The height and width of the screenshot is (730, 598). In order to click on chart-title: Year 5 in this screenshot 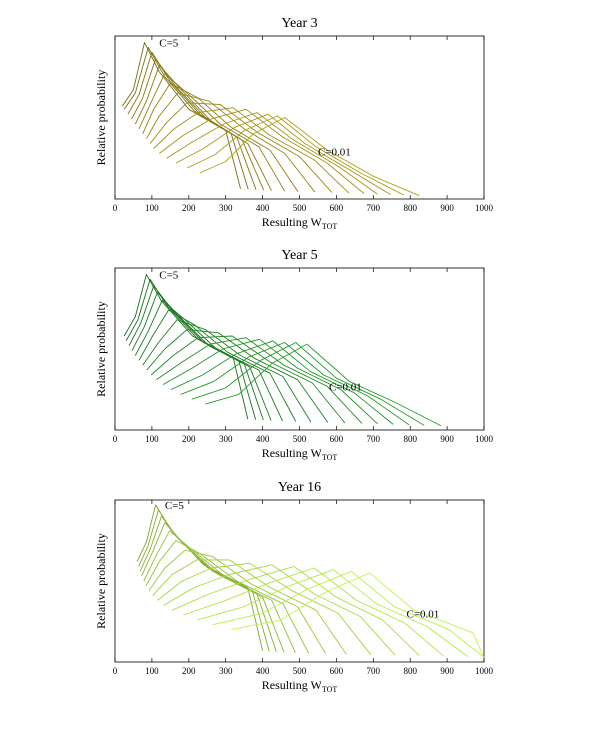, I will do `click(299, 255)`.